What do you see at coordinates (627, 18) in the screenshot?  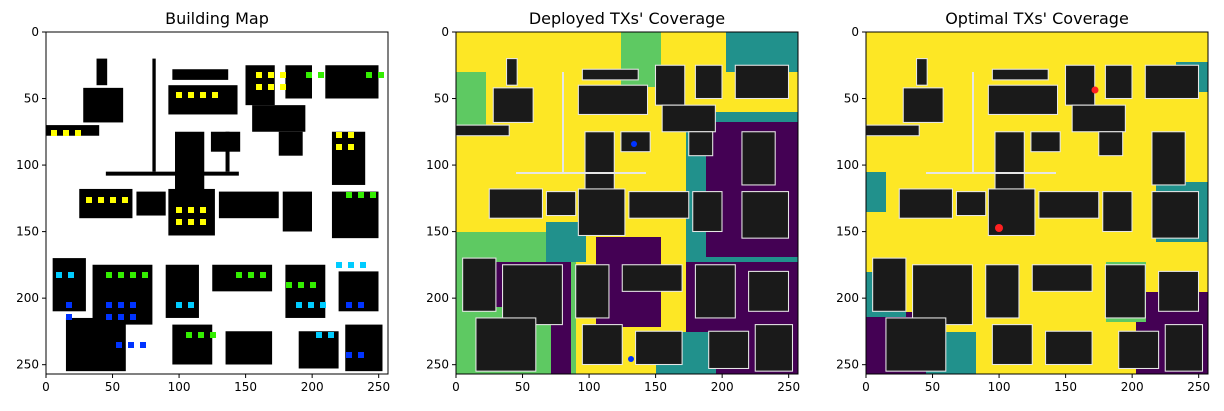 I see `panel-title: Deployed TXs' Coverage` at bounding box center [627, 18].